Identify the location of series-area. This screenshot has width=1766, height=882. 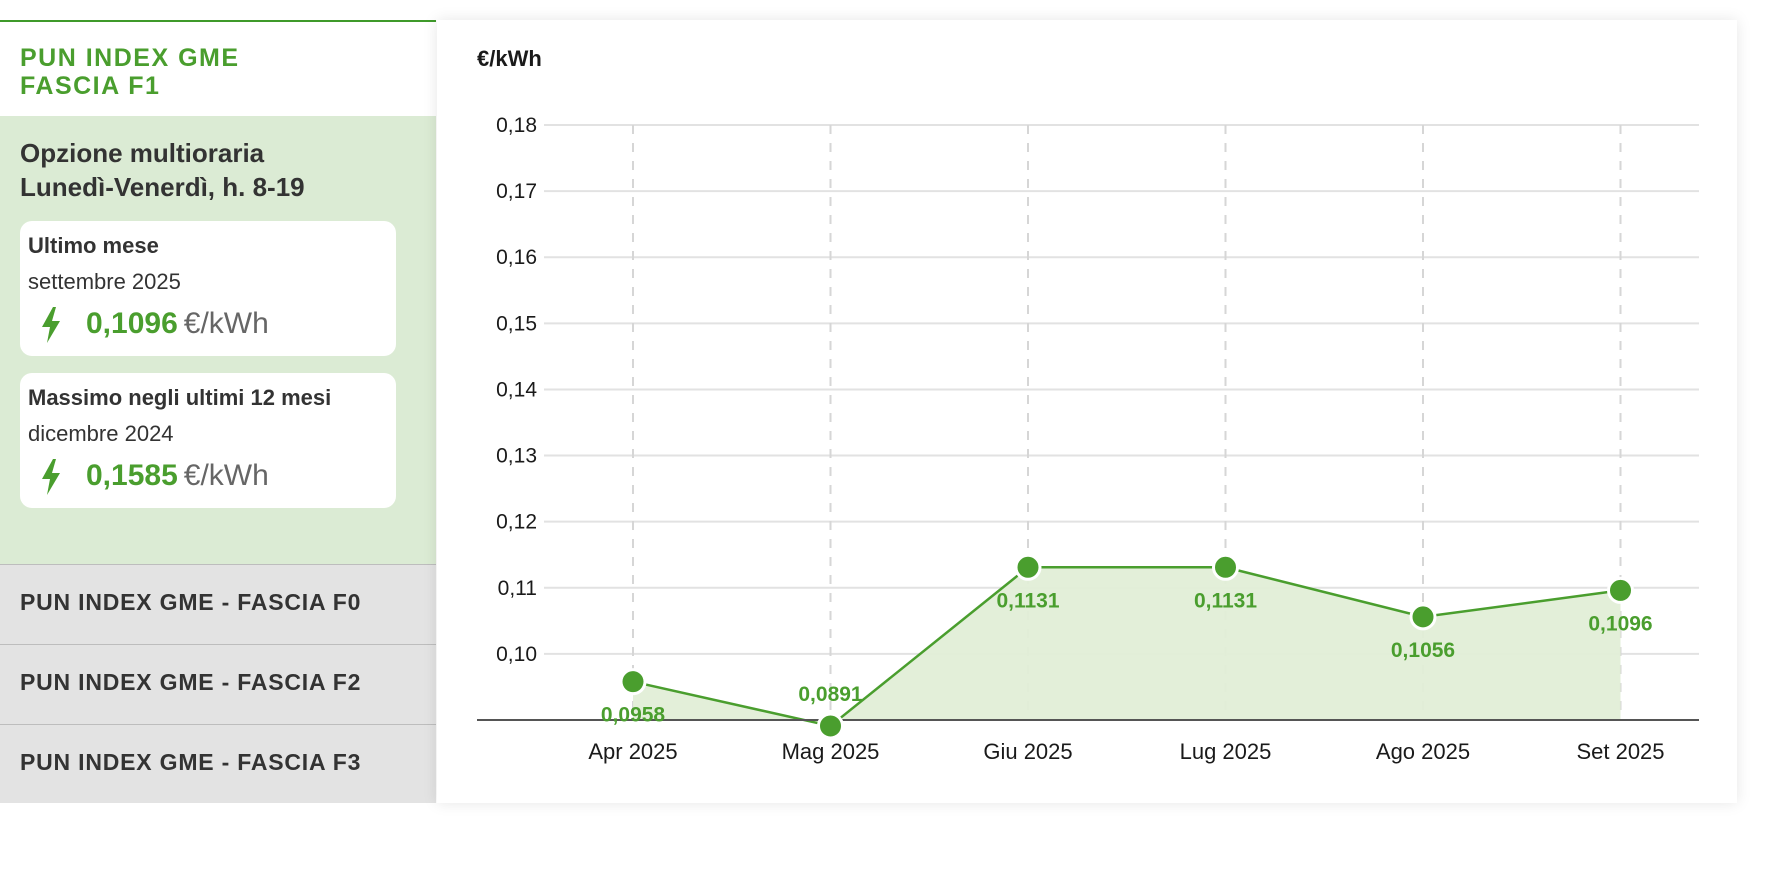
(1127, 646).